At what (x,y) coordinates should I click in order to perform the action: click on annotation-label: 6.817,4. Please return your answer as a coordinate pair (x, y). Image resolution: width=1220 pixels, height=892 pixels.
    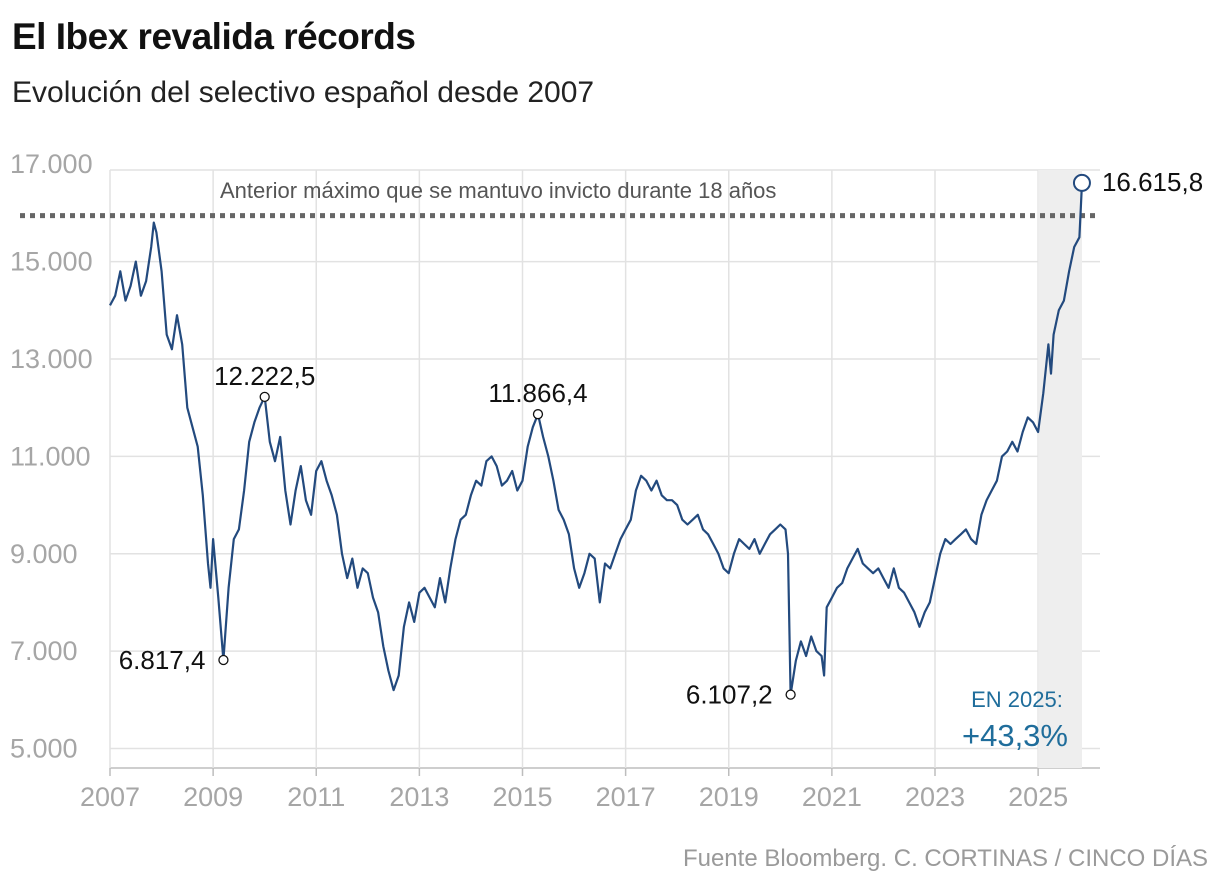
    Looking at the image, I should click on (162, 660).